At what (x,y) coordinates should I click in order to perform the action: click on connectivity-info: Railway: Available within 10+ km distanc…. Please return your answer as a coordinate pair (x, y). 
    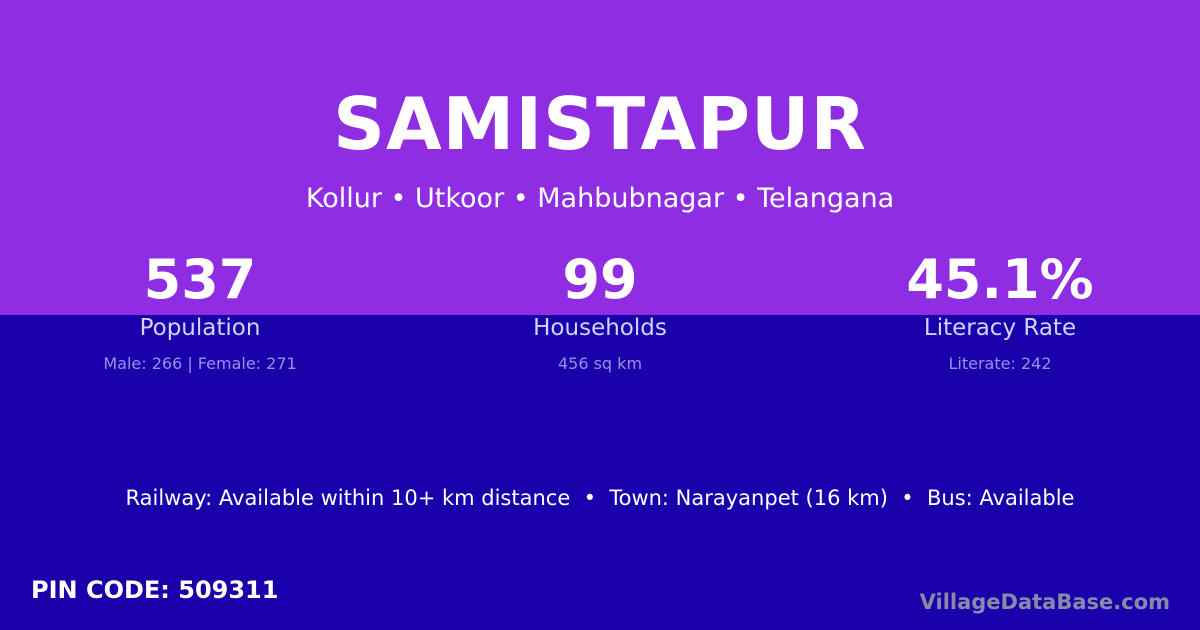
    Looking at the image, I should click on (600, 498).